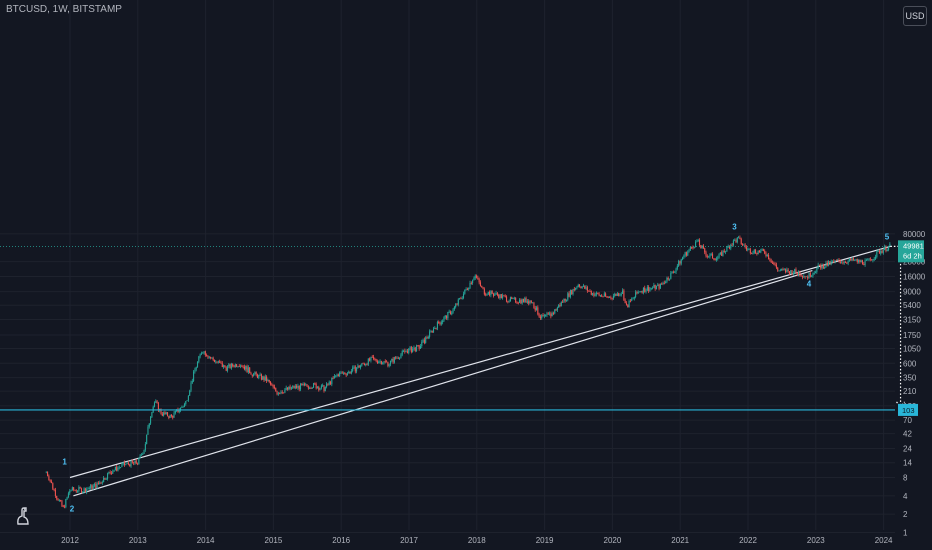  What do you see at coordinates (913, 245) in the screenshot?
I see `last-price-value: 49981` at bounding box center [913, 245].